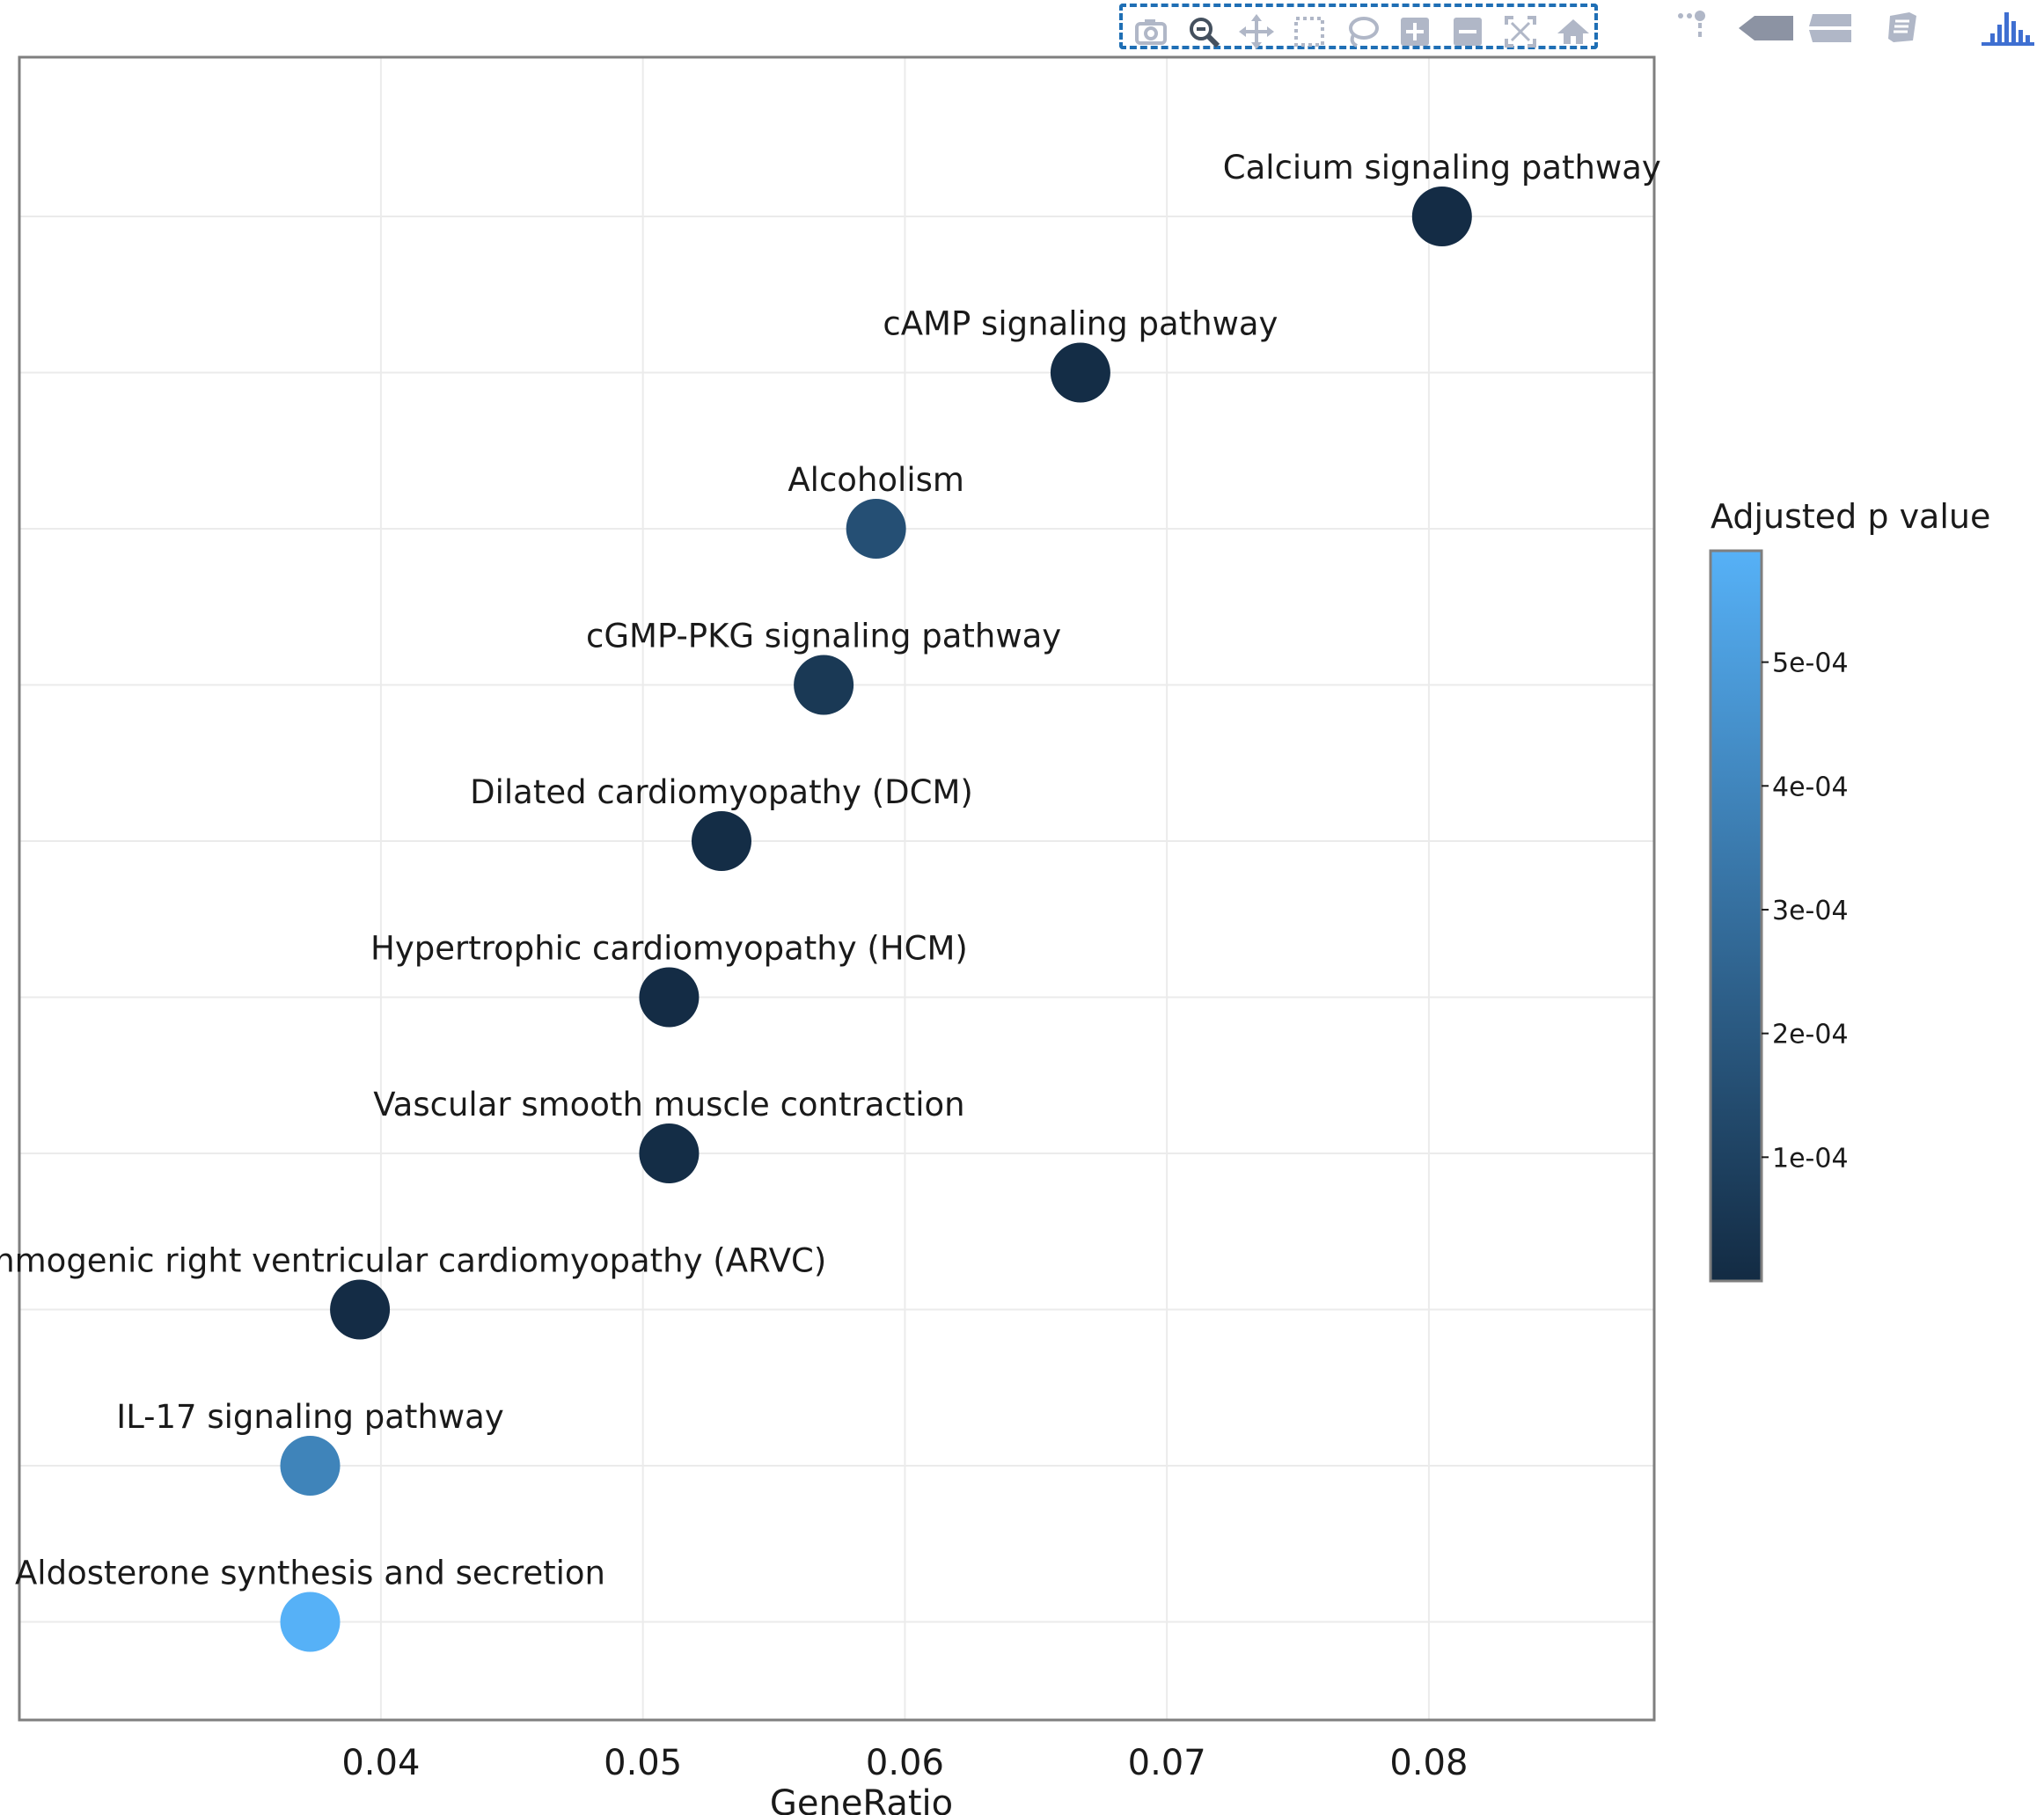 The image size is (2044, 1815). I want to click on edit-chart-icon, so click(1902, 27).